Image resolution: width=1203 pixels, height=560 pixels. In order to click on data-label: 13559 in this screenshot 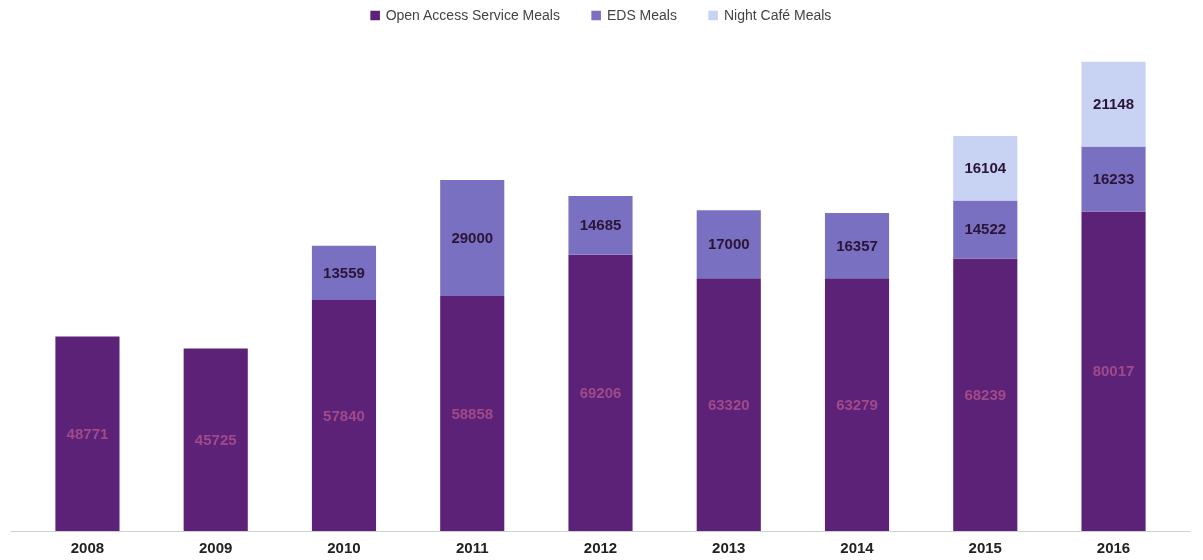, I will do `click(344, 272)`.